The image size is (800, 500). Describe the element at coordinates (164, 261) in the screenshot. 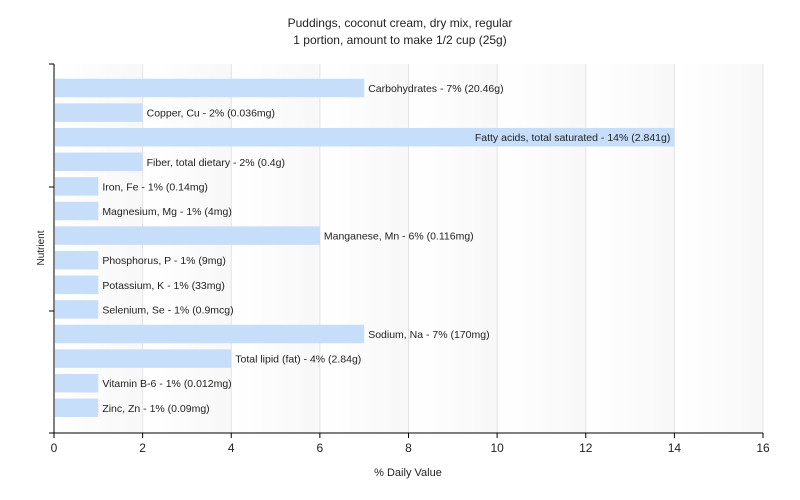

I see `bar-label: Phosphorus, P - 1% (9mg)` at that location.